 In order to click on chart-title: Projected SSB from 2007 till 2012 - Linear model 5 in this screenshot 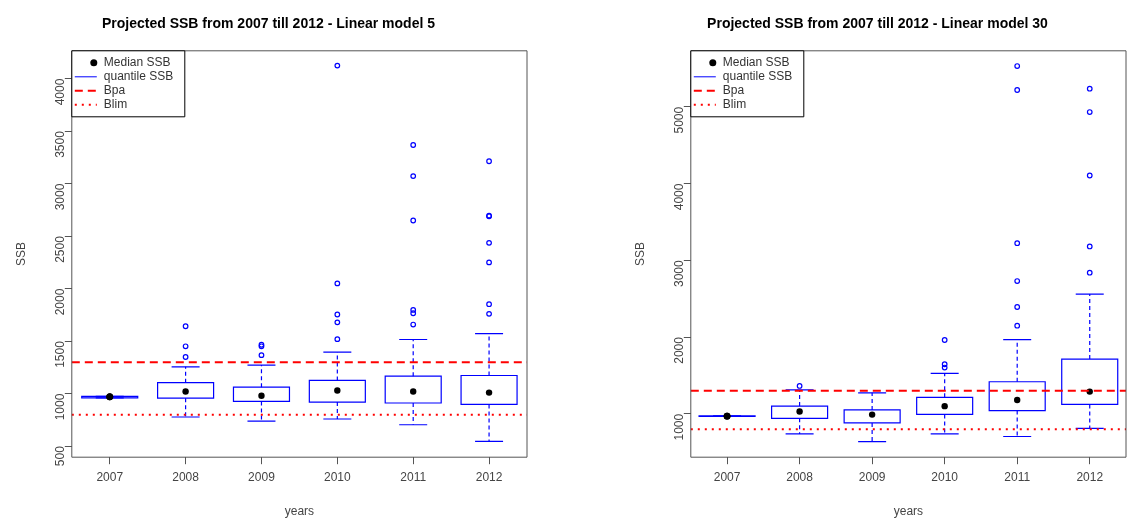, I will do `click(268, 23)`.